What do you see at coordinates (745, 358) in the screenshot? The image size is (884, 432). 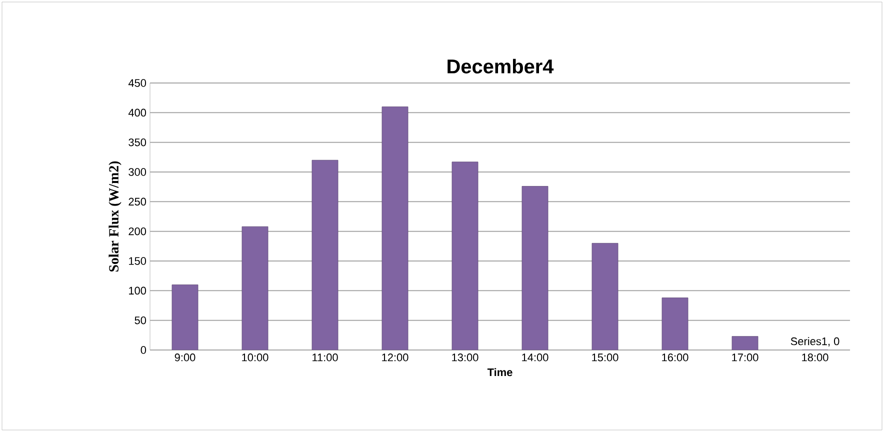 I see `x-tick-label: 17:00` at bounding box center [745, 358].